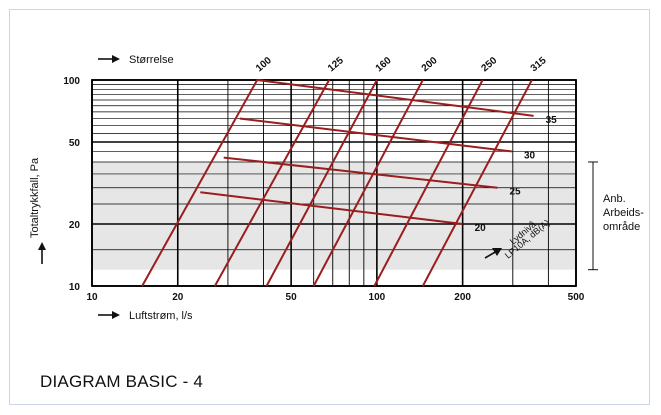  What do you see at coordinates (384, 64) in the screenshot?
I see `size-label-160: 160` at bounding box center [384, 64].